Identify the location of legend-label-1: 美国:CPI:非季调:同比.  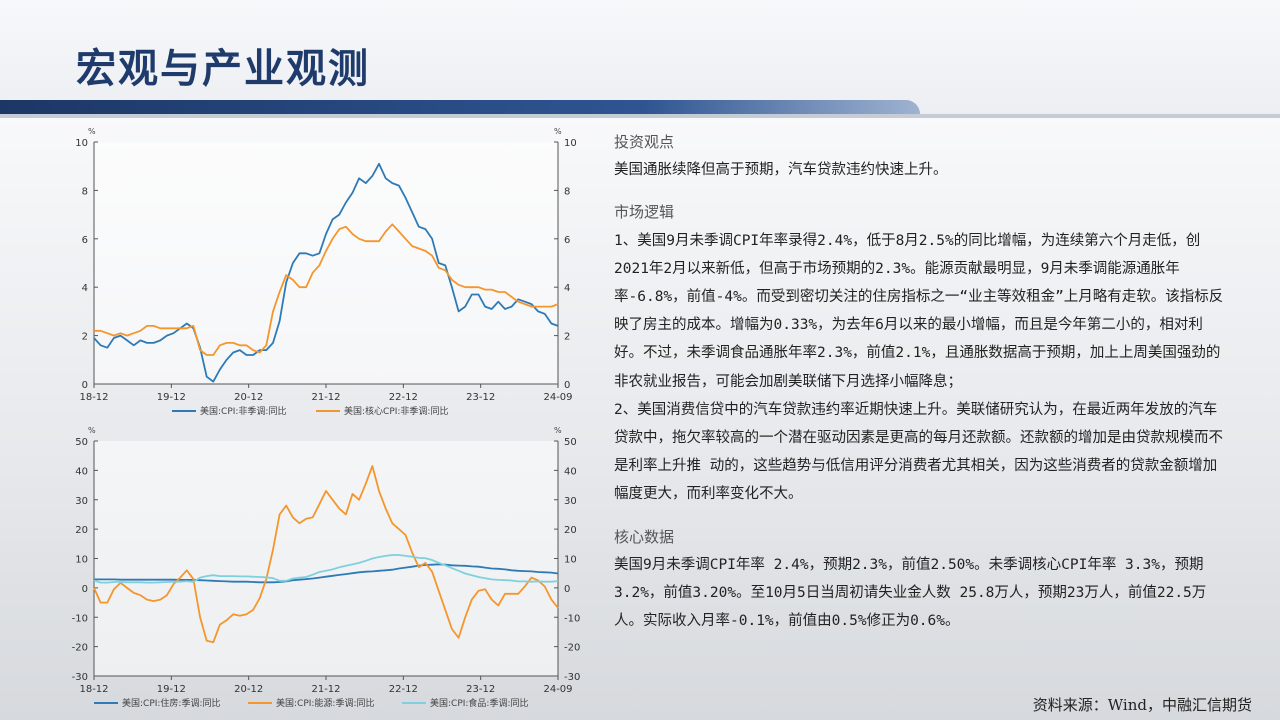
(243, 411).